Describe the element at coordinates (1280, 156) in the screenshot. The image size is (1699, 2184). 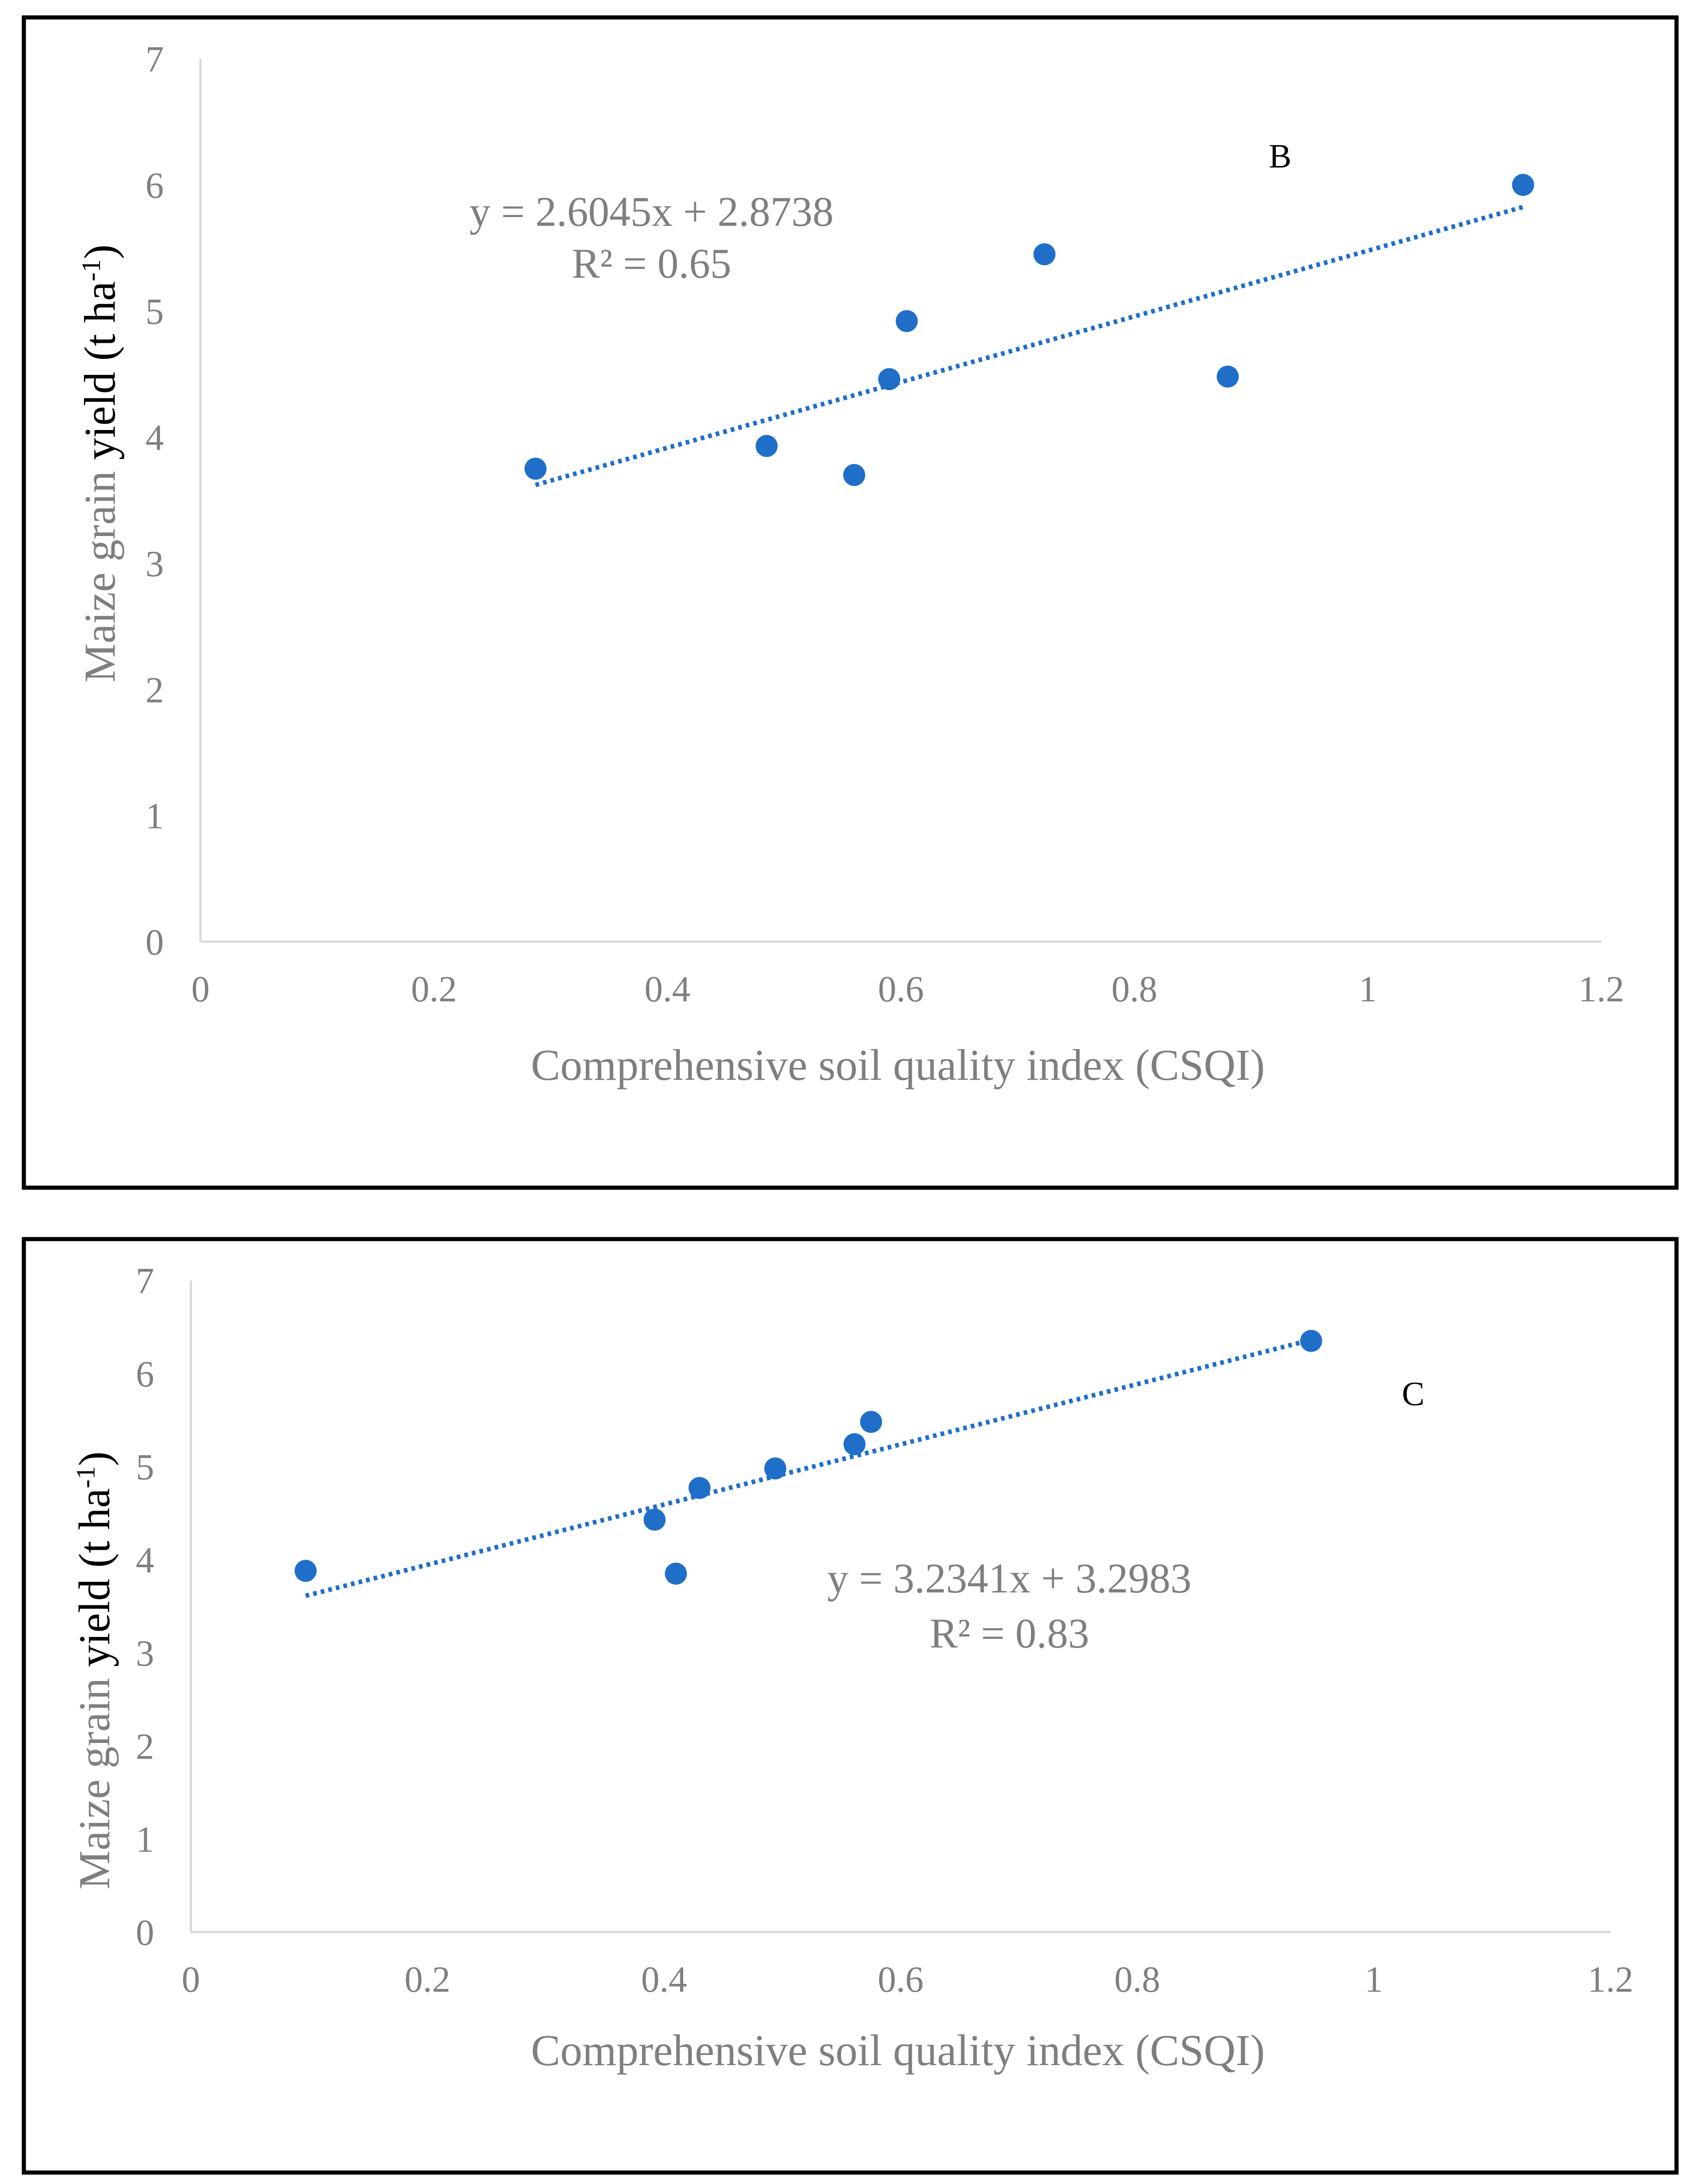
I see `panel-letter: B` at that location.